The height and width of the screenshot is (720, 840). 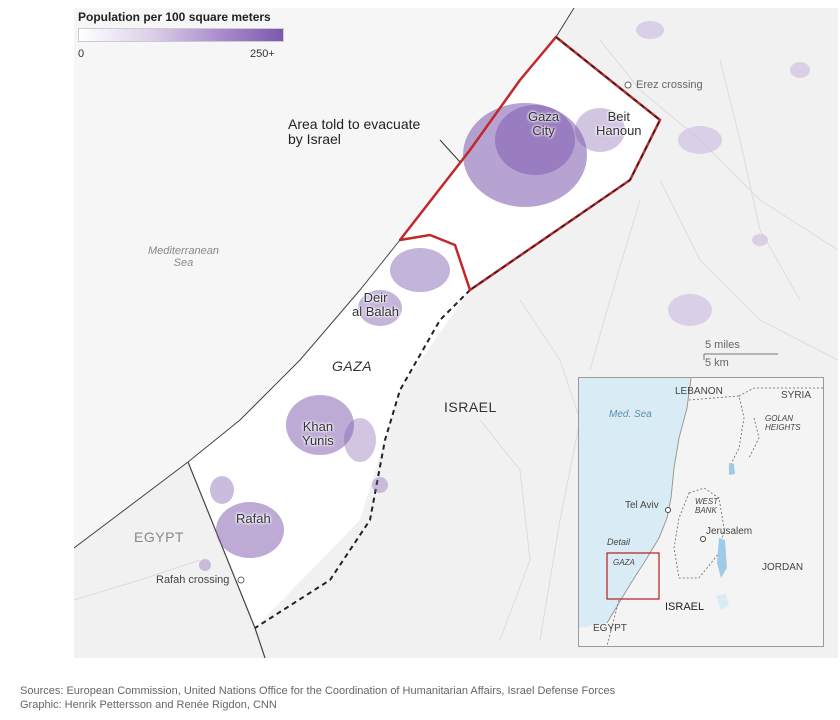 I want to click on inset-dead-sea, so click(x=722, y=558).